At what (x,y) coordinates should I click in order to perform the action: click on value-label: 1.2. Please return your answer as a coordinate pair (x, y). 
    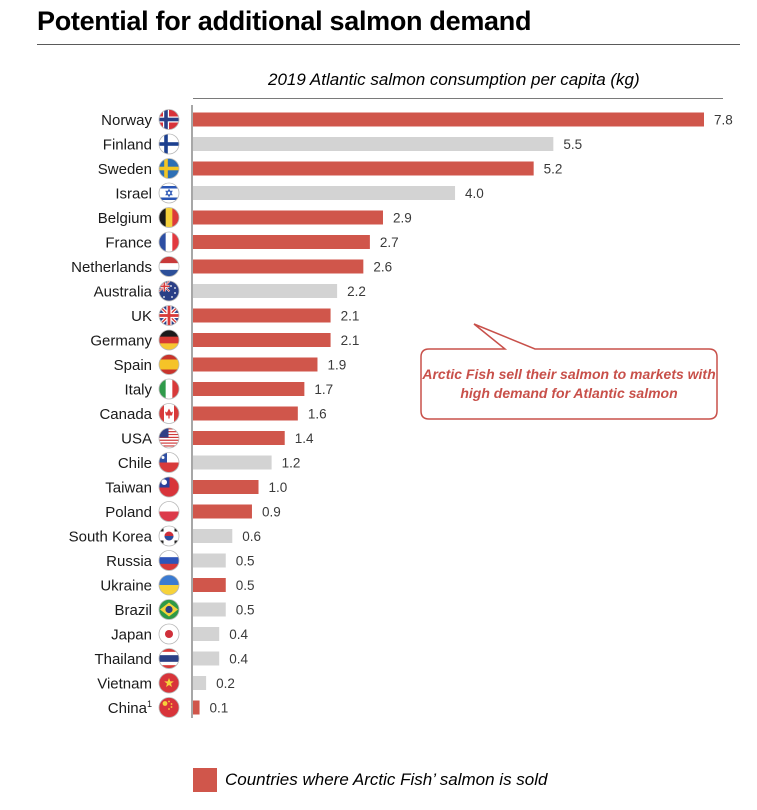
    Looking at the image, I should click on (291, 463).